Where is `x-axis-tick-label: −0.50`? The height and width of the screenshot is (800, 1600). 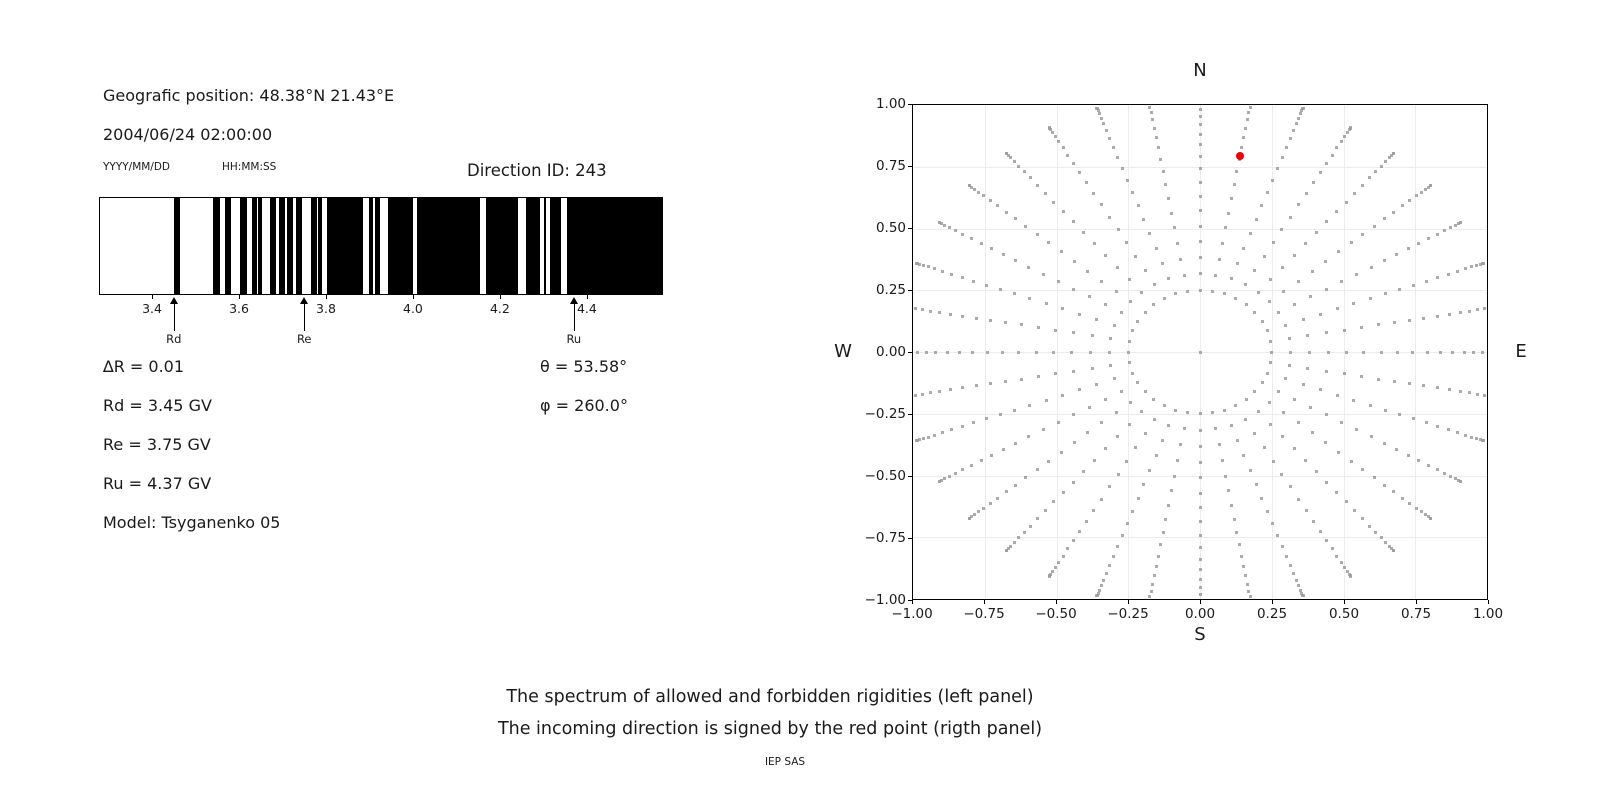
x-axis-tick-label: −0.50 is located at coordinates (1056, 614).